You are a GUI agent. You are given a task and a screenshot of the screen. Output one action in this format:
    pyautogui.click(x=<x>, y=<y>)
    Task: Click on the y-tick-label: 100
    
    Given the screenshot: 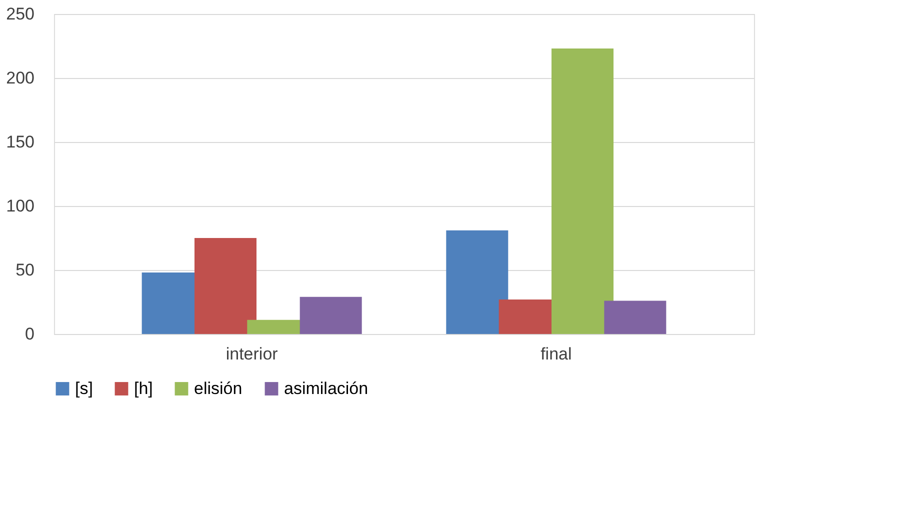 What is the action you would take?
    pyautogui.click(x=20, y=206)
    